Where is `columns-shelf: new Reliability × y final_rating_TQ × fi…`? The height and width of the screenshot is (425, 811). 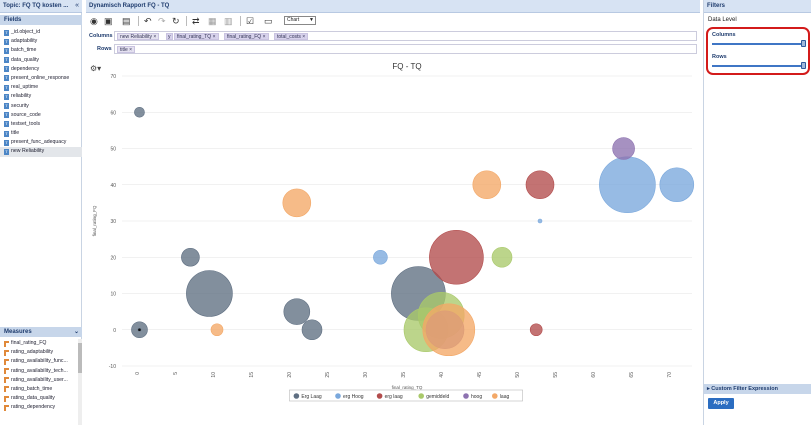 columns-shelf: new Reliability × y final_rating_TQ × fi… is located at coordinates (405, 36).